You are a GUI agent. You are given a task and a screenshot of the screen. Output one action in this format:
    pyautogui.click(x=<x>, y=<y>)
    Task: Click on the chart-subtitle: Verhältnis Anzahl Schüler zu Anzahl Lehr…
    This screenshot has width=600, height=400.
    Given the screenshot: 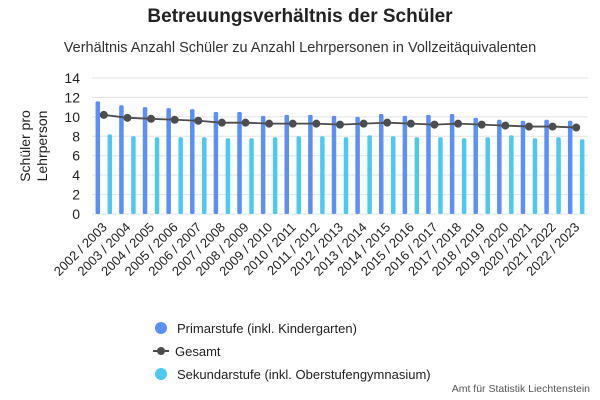 What is the action you would take?
    pyautogui.click(x=300, y=48)
    